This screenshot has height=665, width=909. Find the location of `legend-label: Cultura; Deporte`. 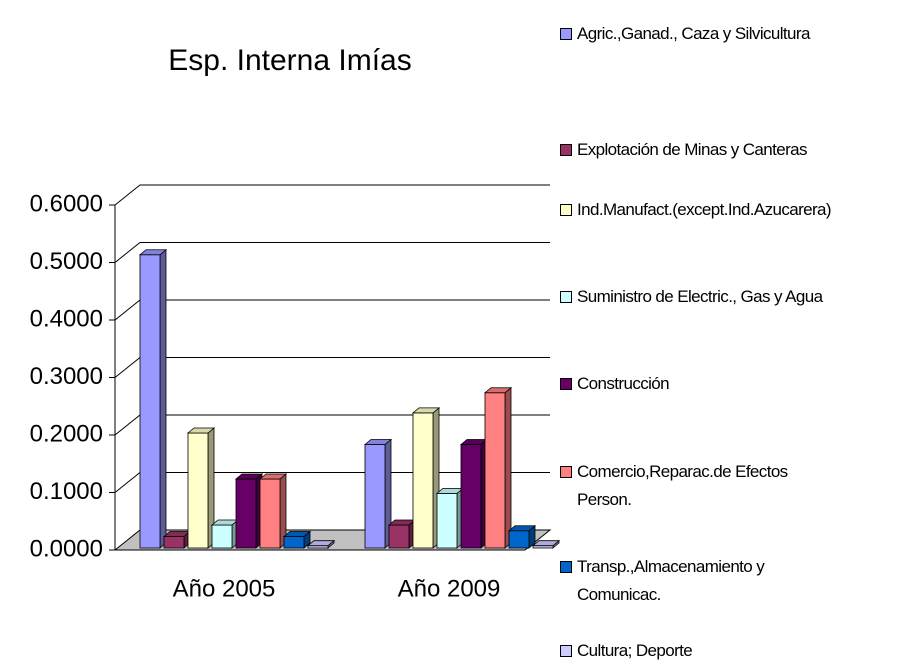

legend-label: Cultura; Deporte is located at coordinates (635, 650).